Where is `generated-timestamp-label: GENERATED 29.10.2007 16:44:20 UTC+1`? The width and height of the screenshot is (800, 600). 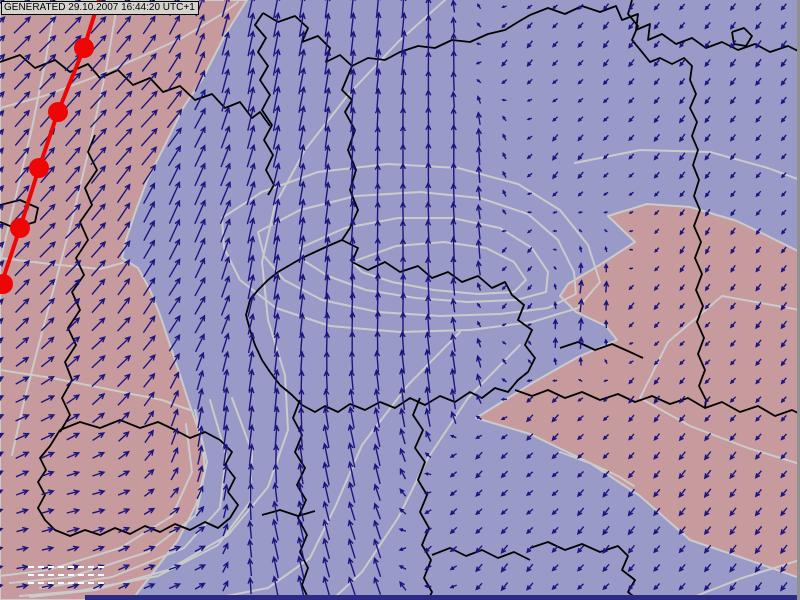
generated-timestamp-label: GENERATED 29.10.2007 16:44:20 UTC+1 is located at coordinates (100, 8).